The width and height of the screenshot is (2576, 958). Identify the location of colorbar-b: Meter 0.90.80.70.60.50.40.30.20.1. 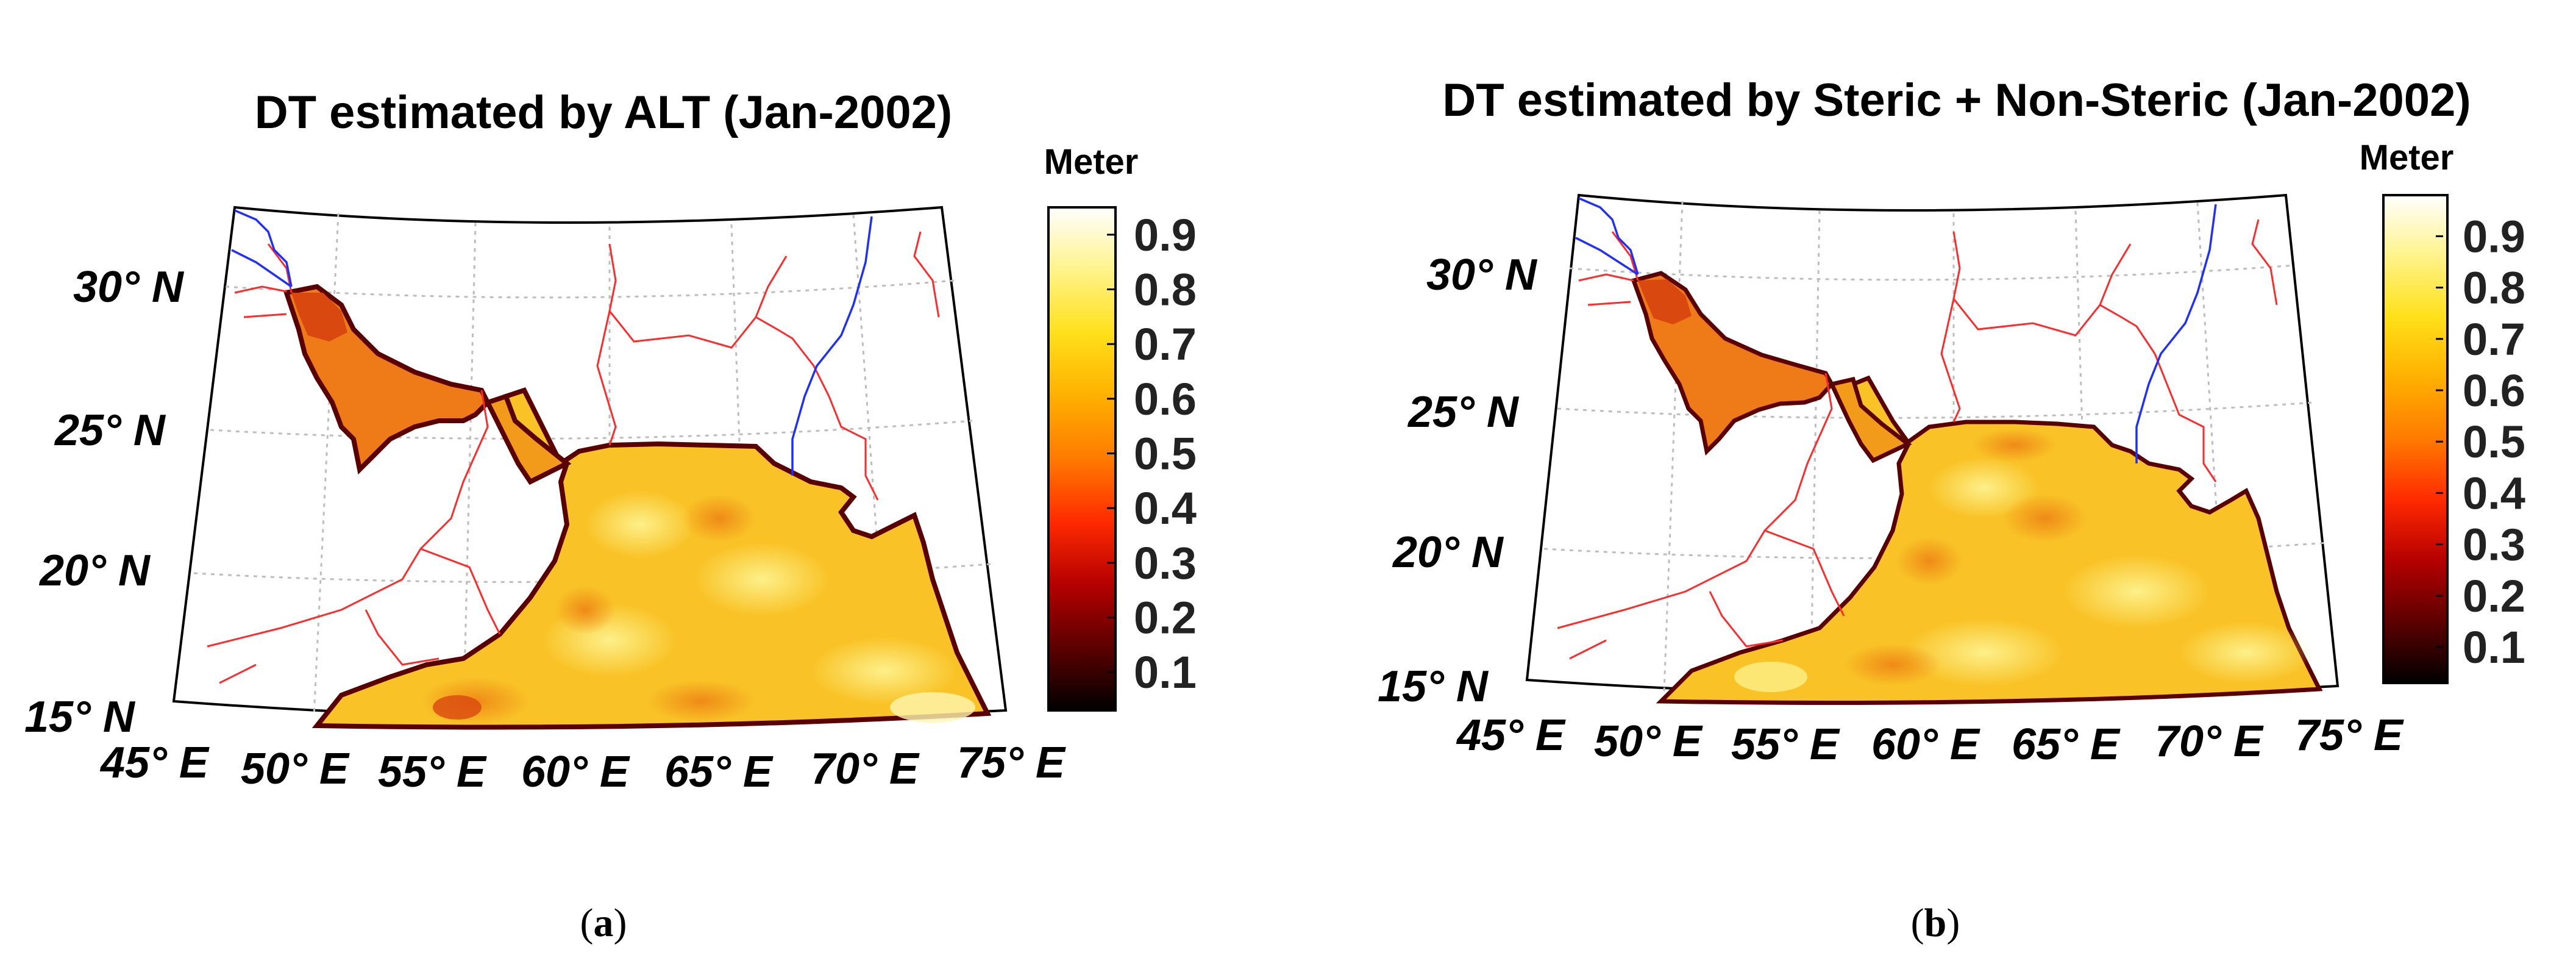
(2442, 411).